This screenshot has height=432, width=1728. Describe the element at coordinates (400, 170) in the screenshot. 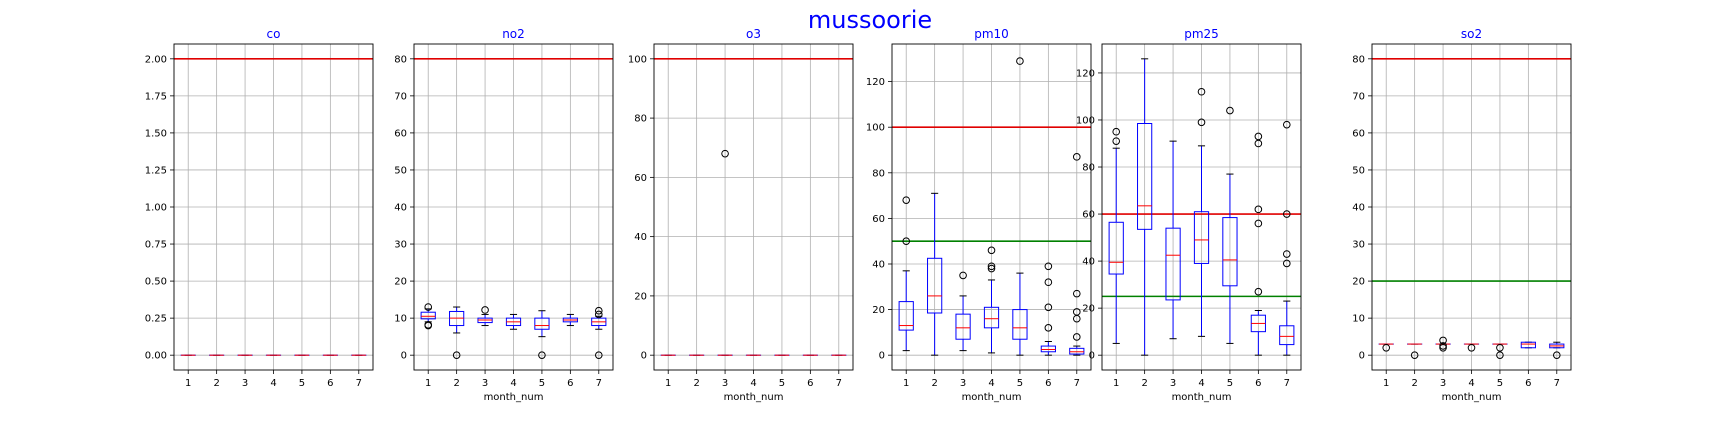

I see `y-tick-label: 50` at that location.